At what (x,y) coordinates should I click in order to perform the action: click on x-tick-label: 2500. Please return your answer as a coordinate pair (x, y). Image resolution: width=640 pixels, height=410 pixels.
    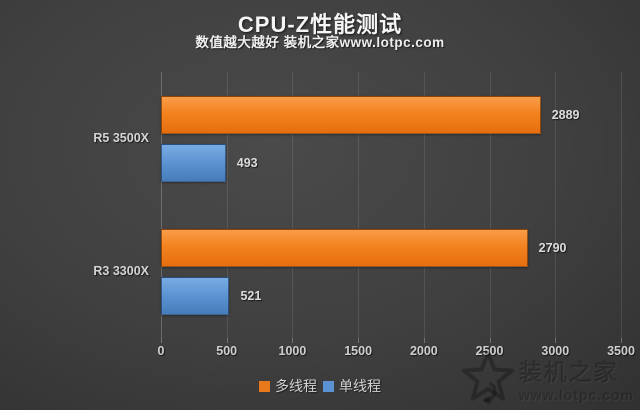
    Looking at the image, I should click on (489, 351).